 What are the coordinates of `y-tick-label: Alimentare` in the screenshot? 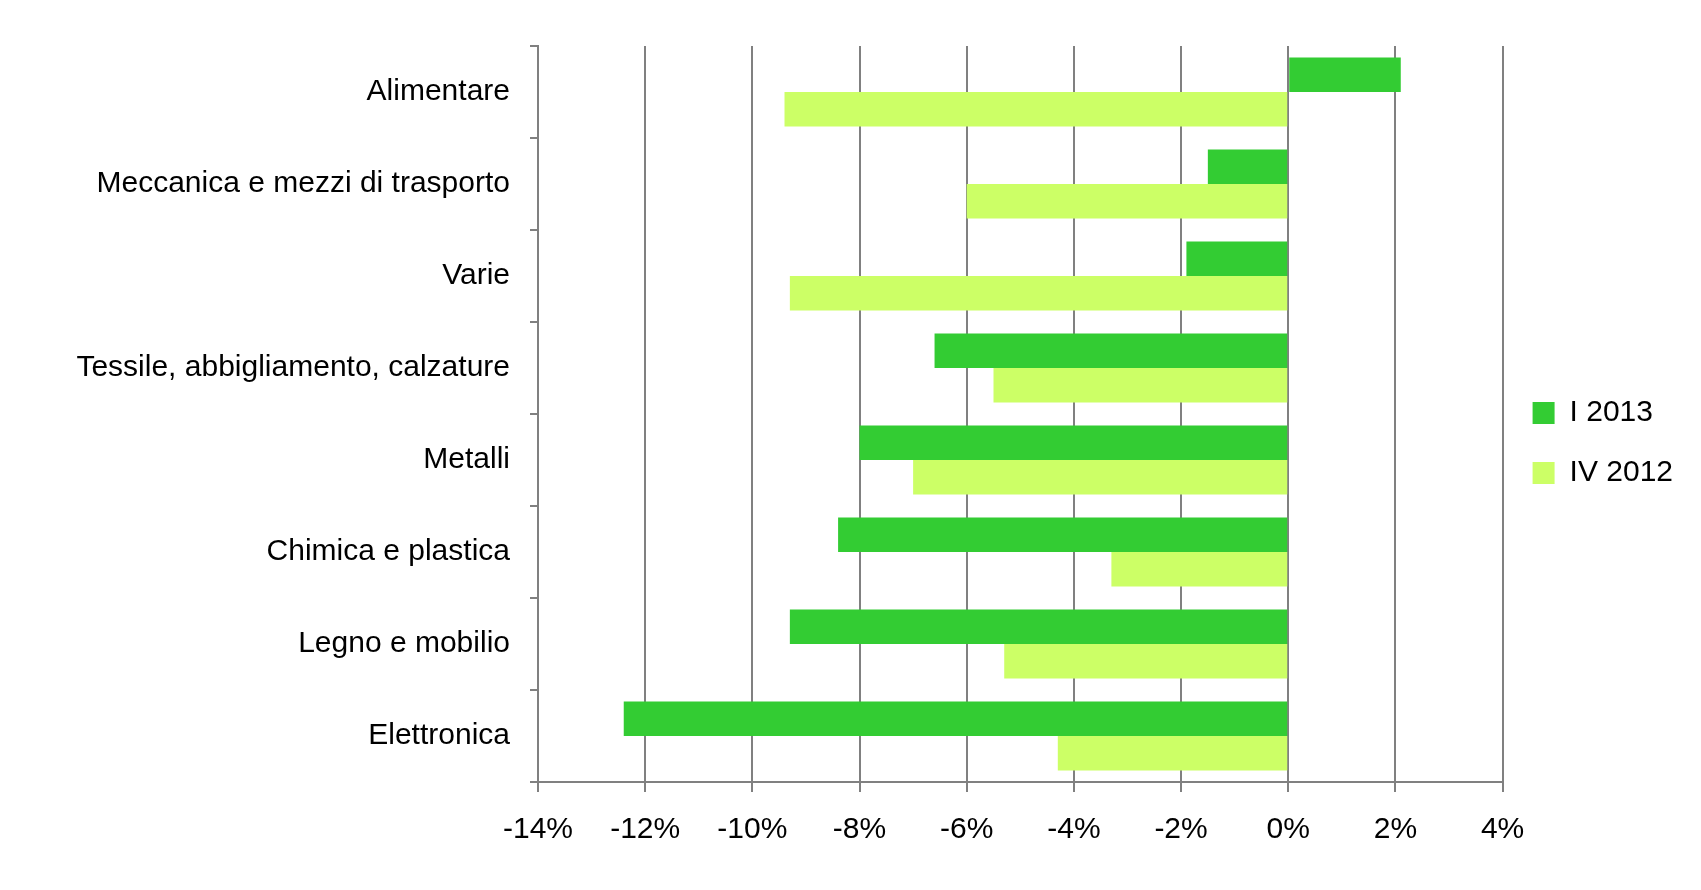 It's located at (438, 90).